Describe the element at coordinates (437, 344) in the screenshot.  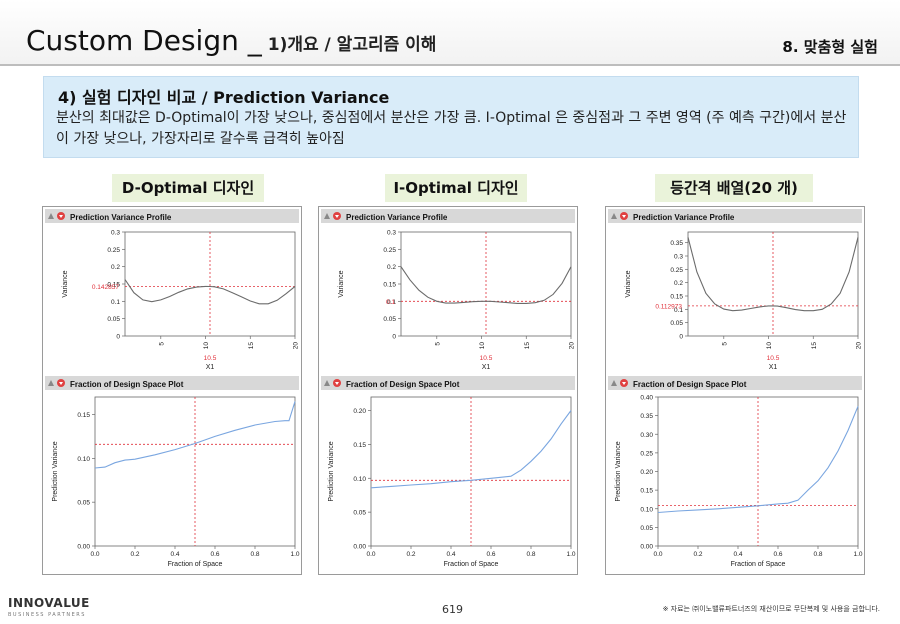
I see `profile-1-x-tick-label: 5` at that location.